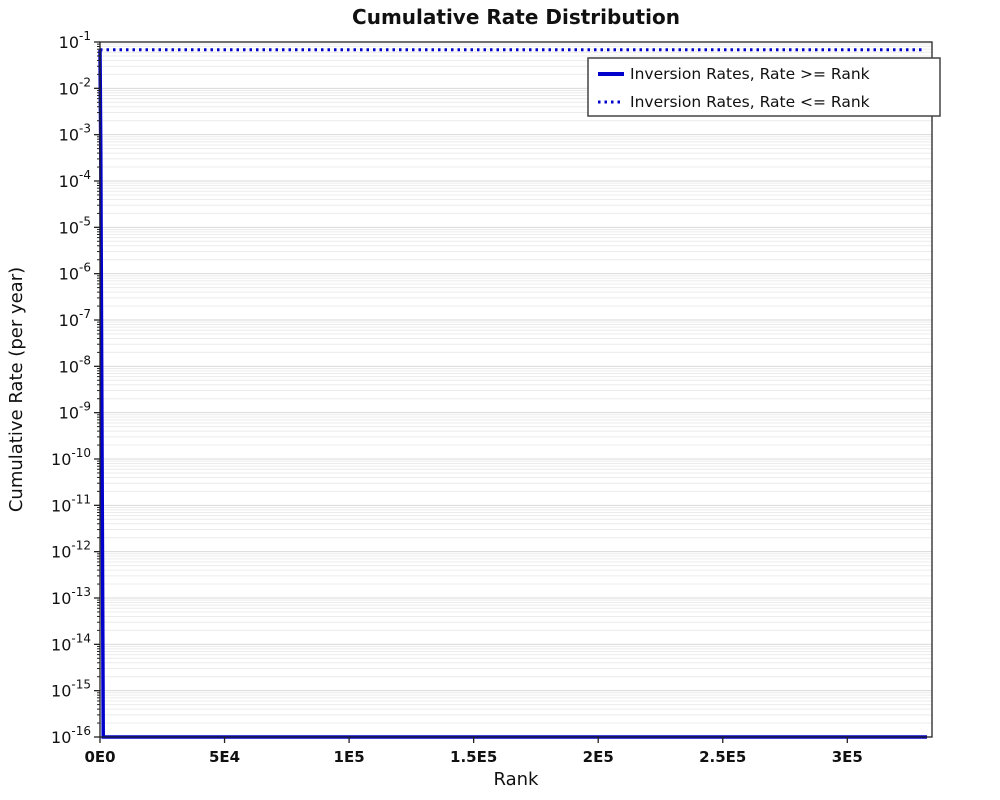 The width and height of the screenshot is (1000, 800). What do you see at coordinates (722, 757) in the screenshot?
I see `x-tick-label: 2.5E5` at bounding box center [722, 757].